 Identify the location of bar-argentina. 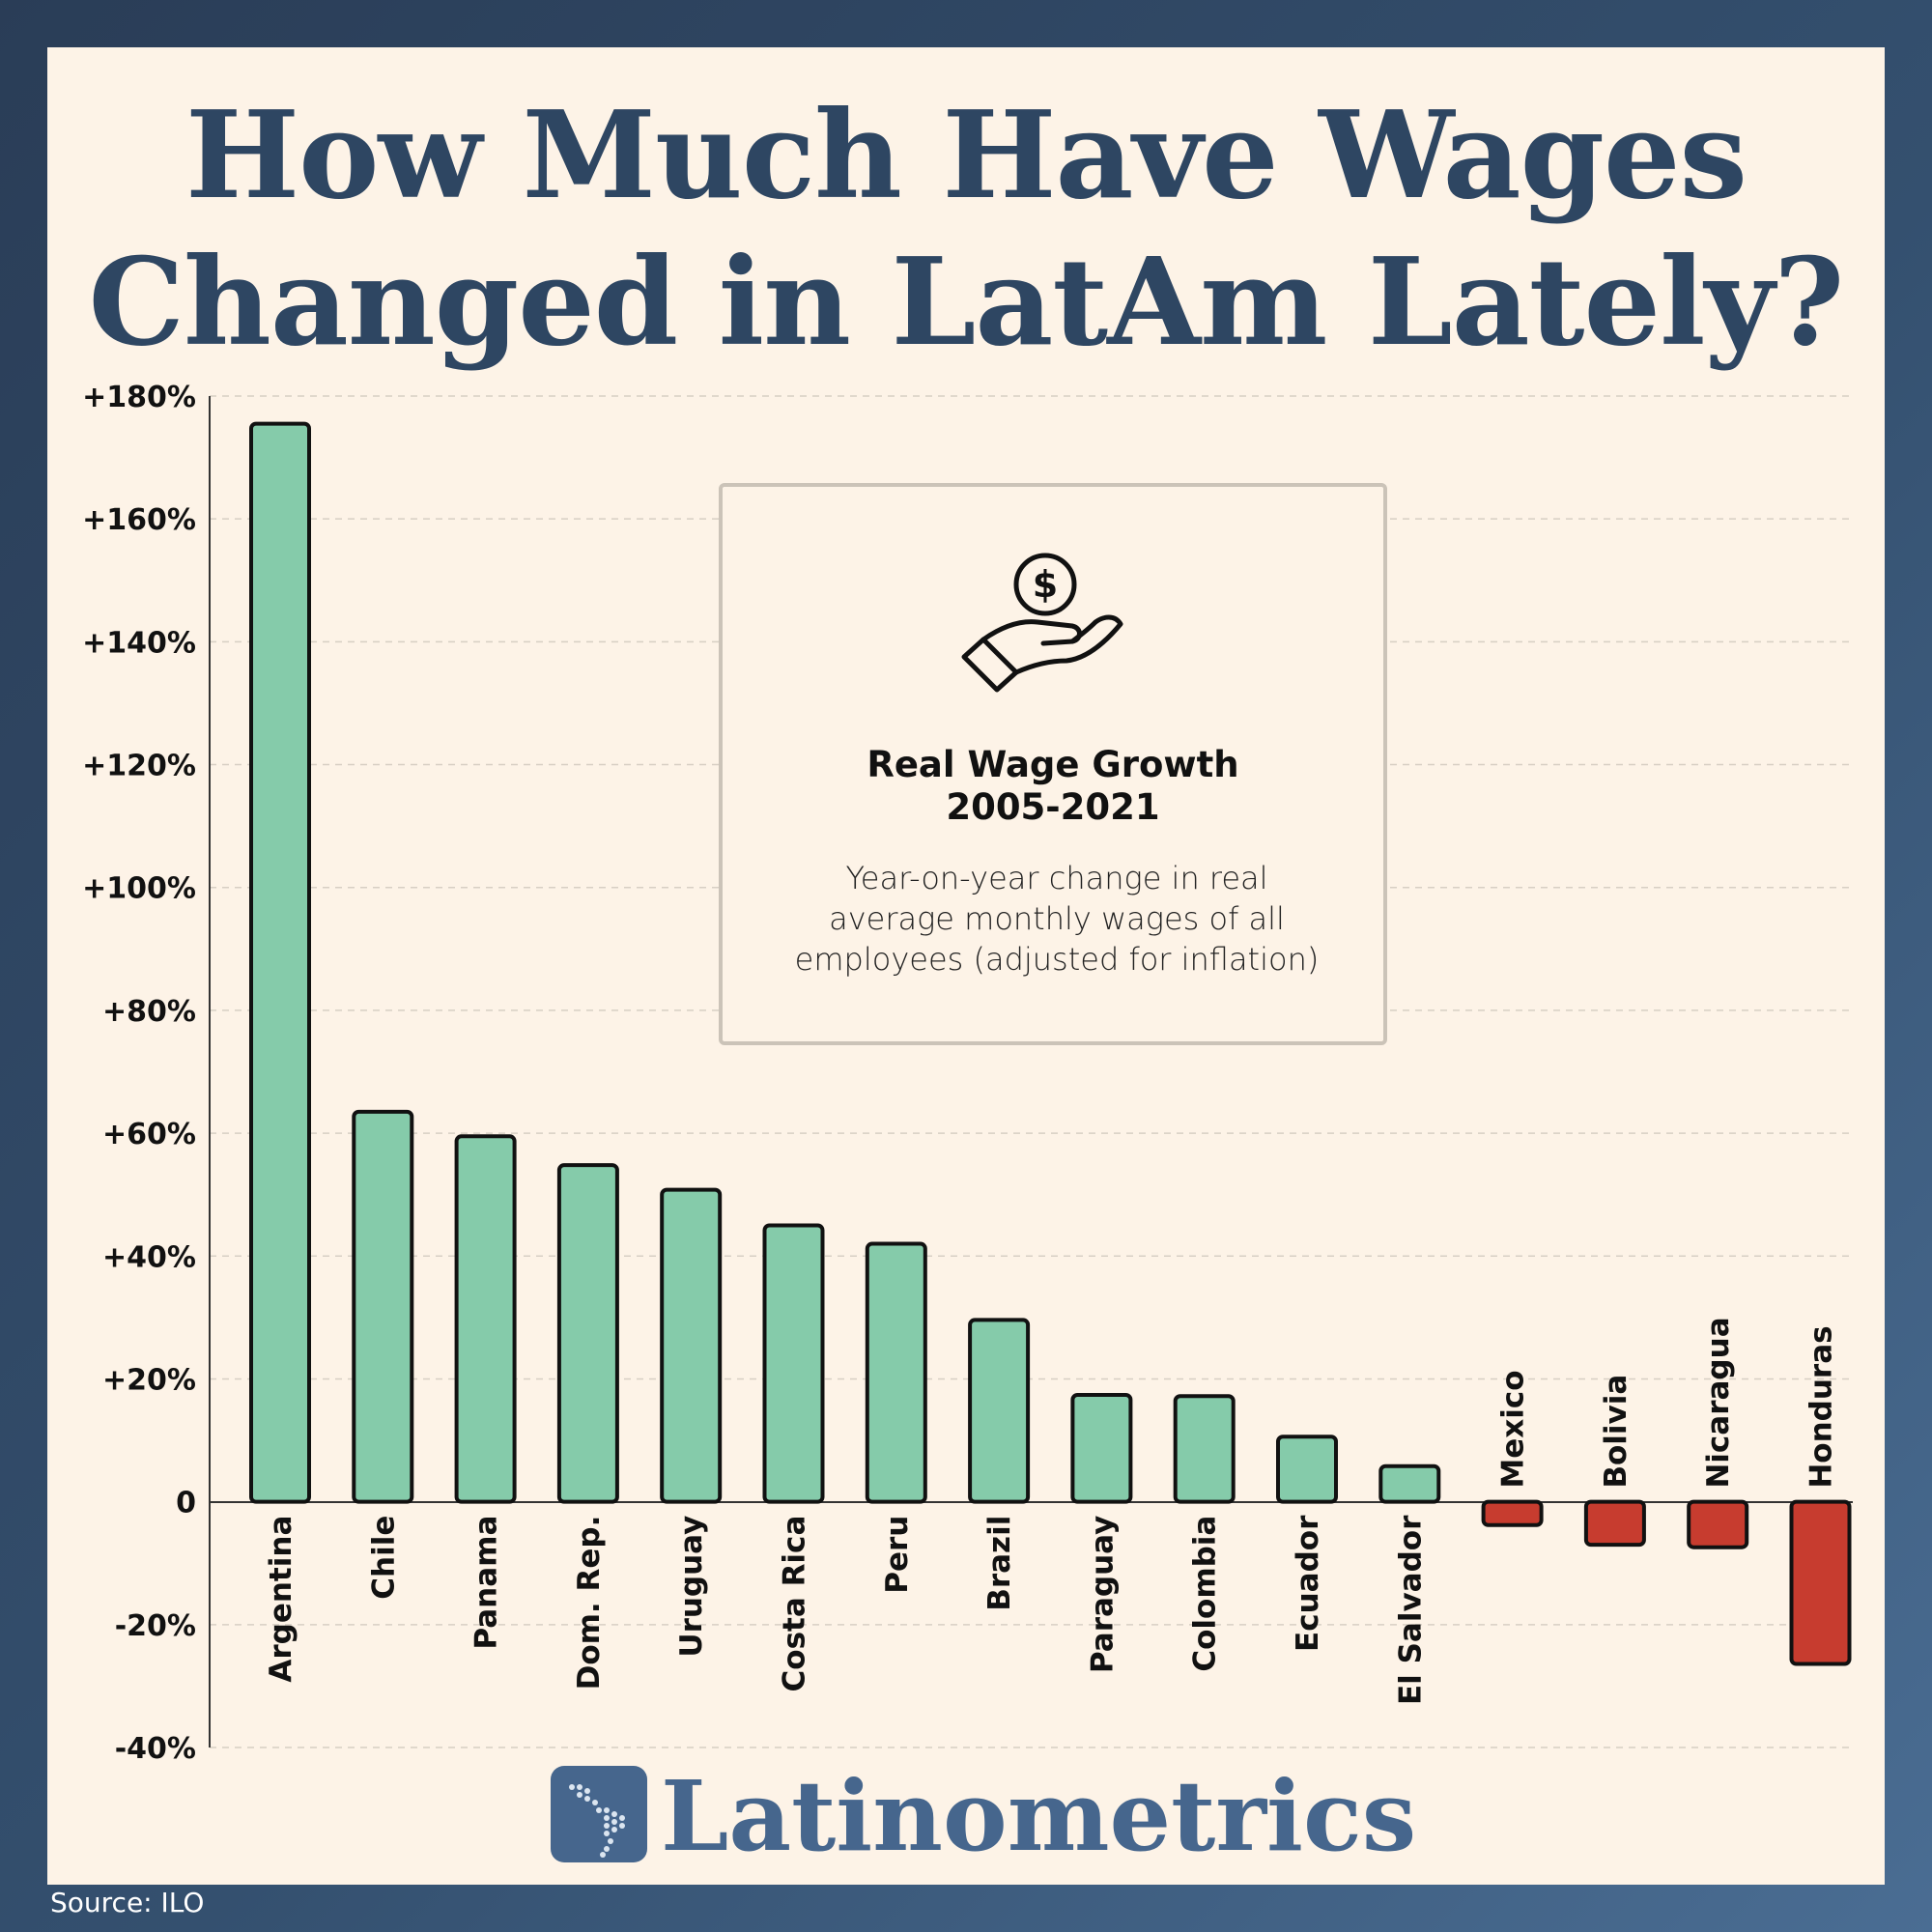
(280, 962).